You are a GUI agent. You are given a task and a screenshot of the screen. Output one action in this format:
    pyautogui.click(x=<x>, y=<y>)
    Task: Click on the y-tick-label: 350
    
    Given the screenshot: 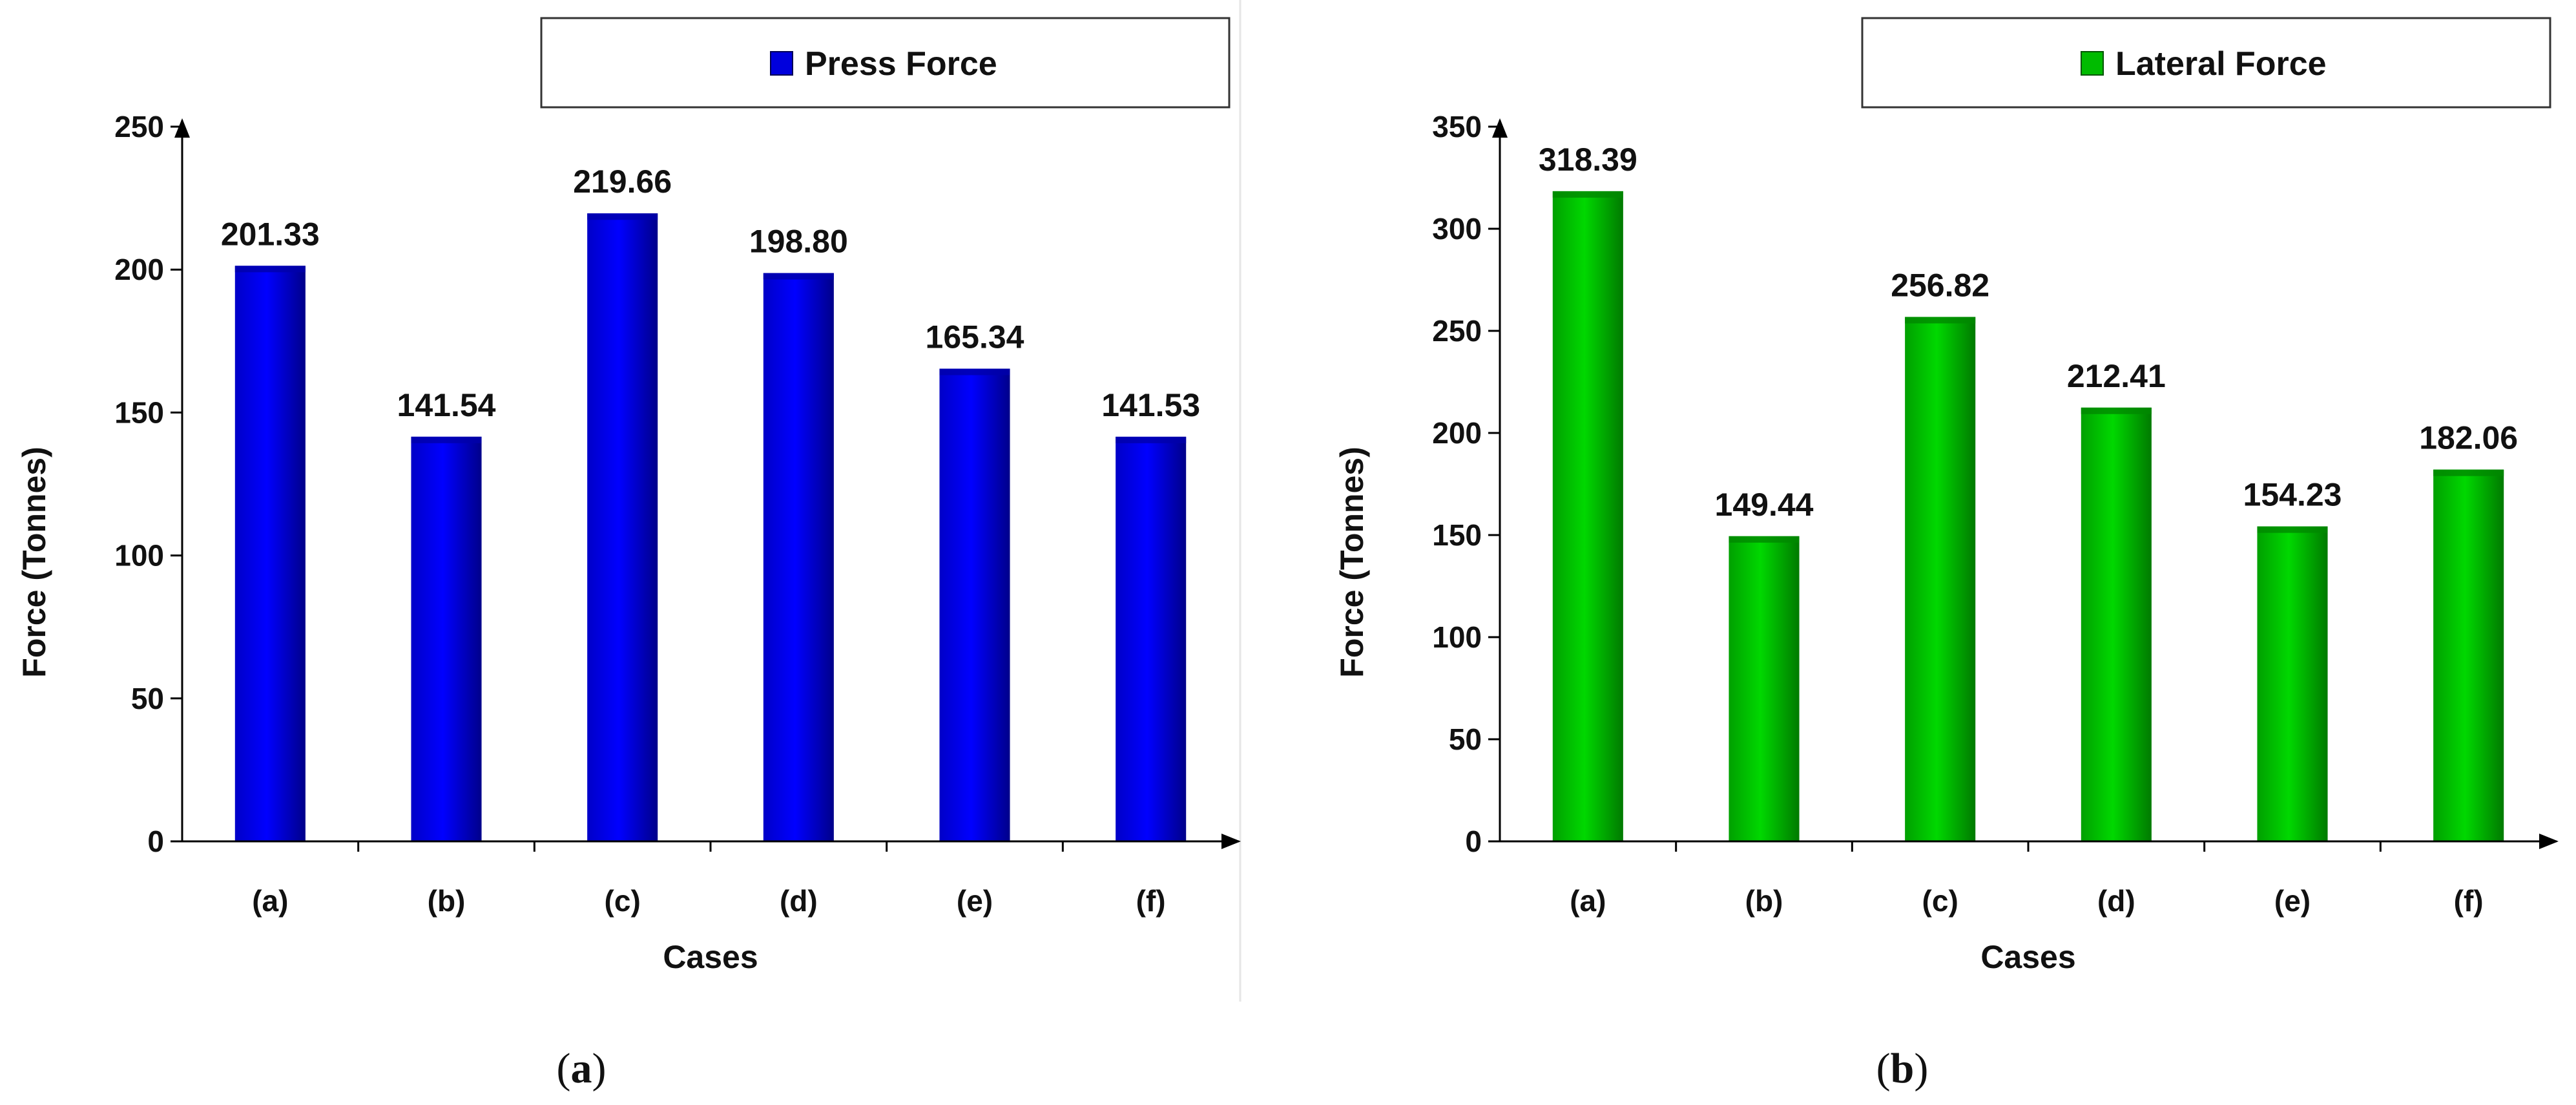 What is the action you would take?
    pyautogui.click(x=1457, y=127)
    